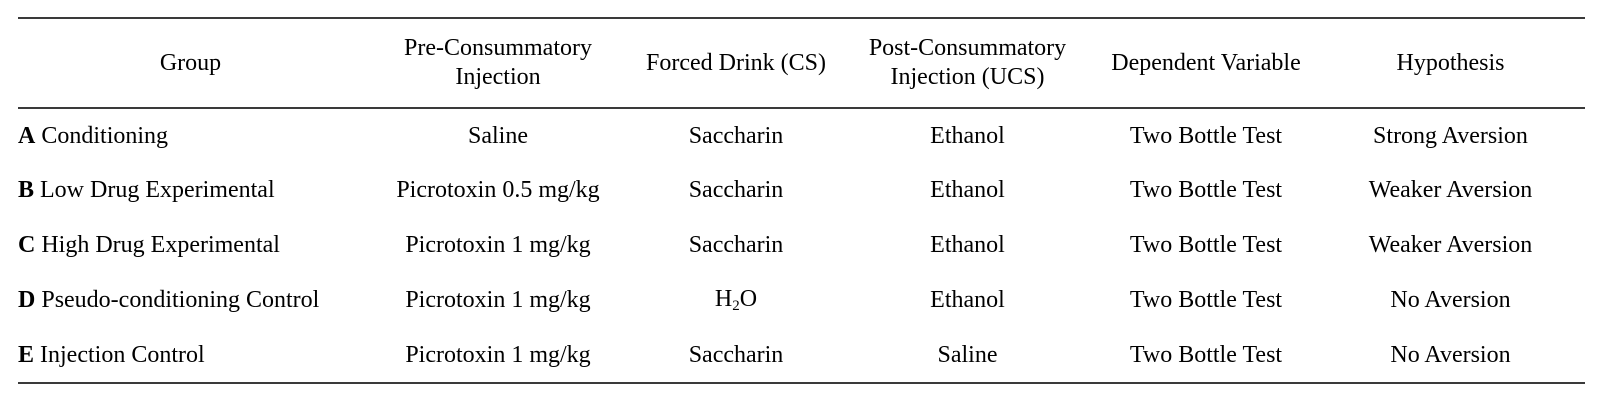 The height and width of the screenshot is (418, 1603). I want to click on pre-injection-cell: Saline, so click(498, 135).